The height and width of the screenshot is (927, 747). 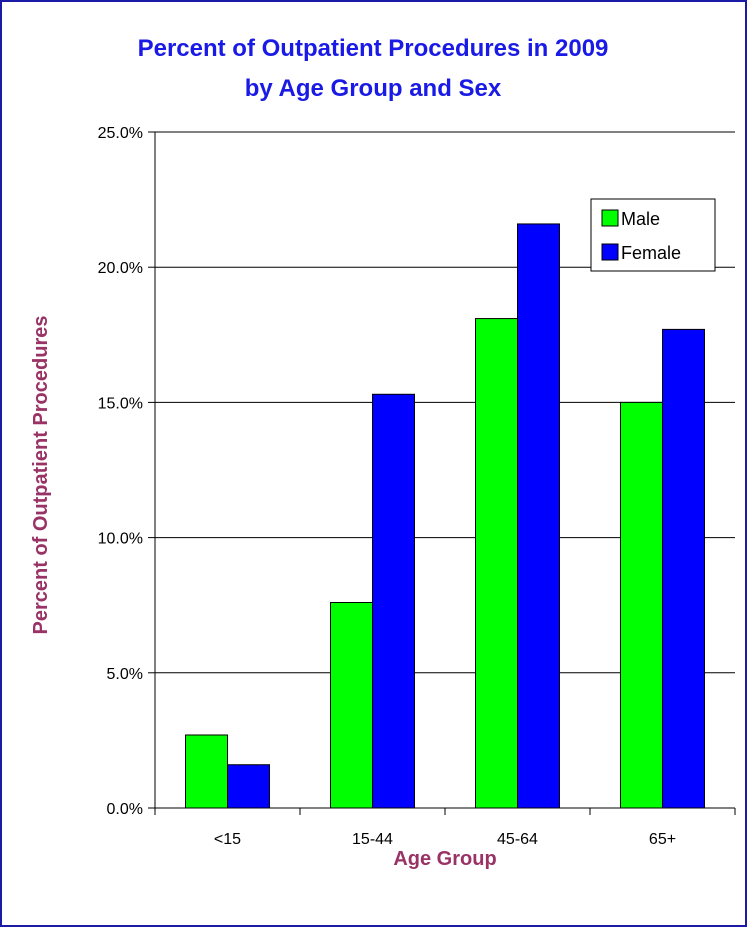 I want to click on legend: Male Female, so click(x=653, y=235).